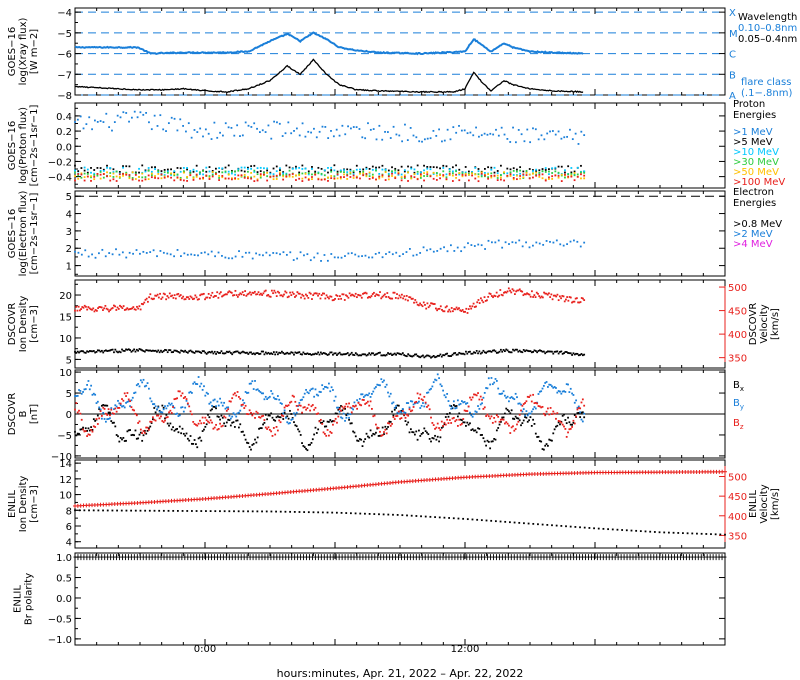 Image resolution: width=800 pixels, height=680 pixels. What do you see at coordinates (34, 234) in the screenshot?
I see `y-label-line: [cm−2s−1sr−1]` at bounding box center [34, 234].